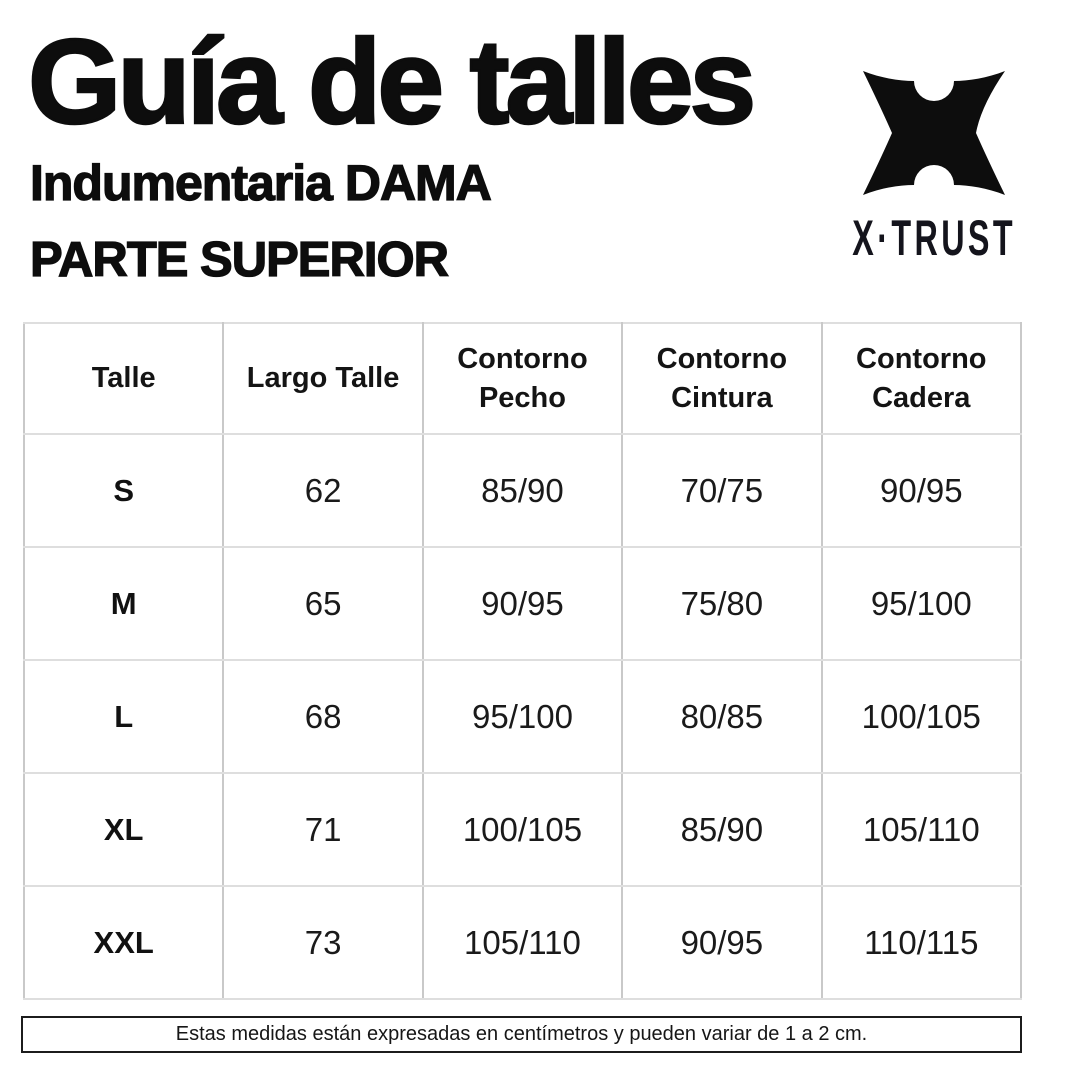  I want to click on column-header-cintura: Contorno Cintura, so click(722, 378).